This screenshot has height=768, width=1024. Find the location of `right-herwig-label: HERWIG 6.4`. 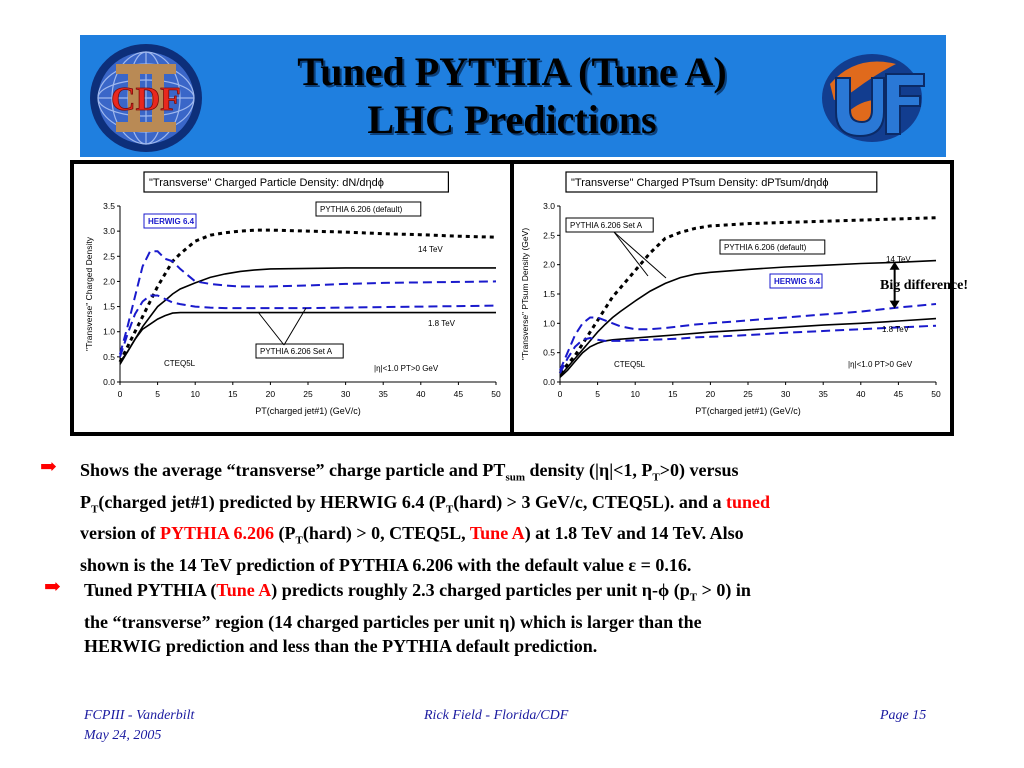

right-herwig-label: HERWIG 6.4 is located at coordinates (797, 281).